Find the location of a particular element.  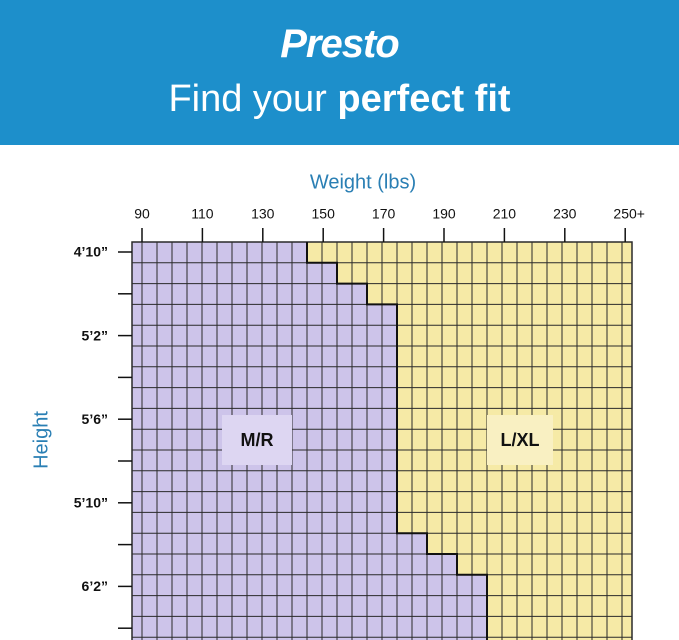

y-tick-label: 6’2” is located at coordinates (95, 586).